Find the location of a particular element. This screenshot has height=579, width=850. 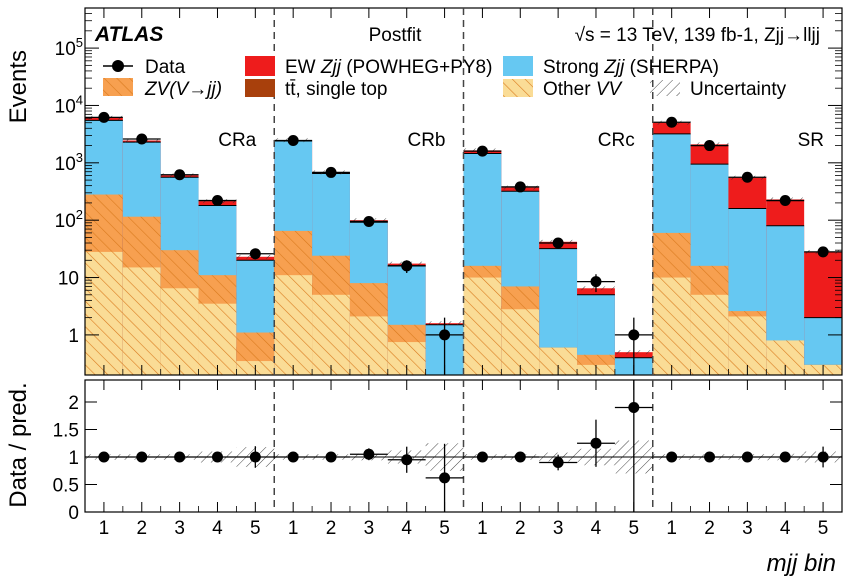

ratio-y-tick-label: 2 is located at coordinates (73, 403).